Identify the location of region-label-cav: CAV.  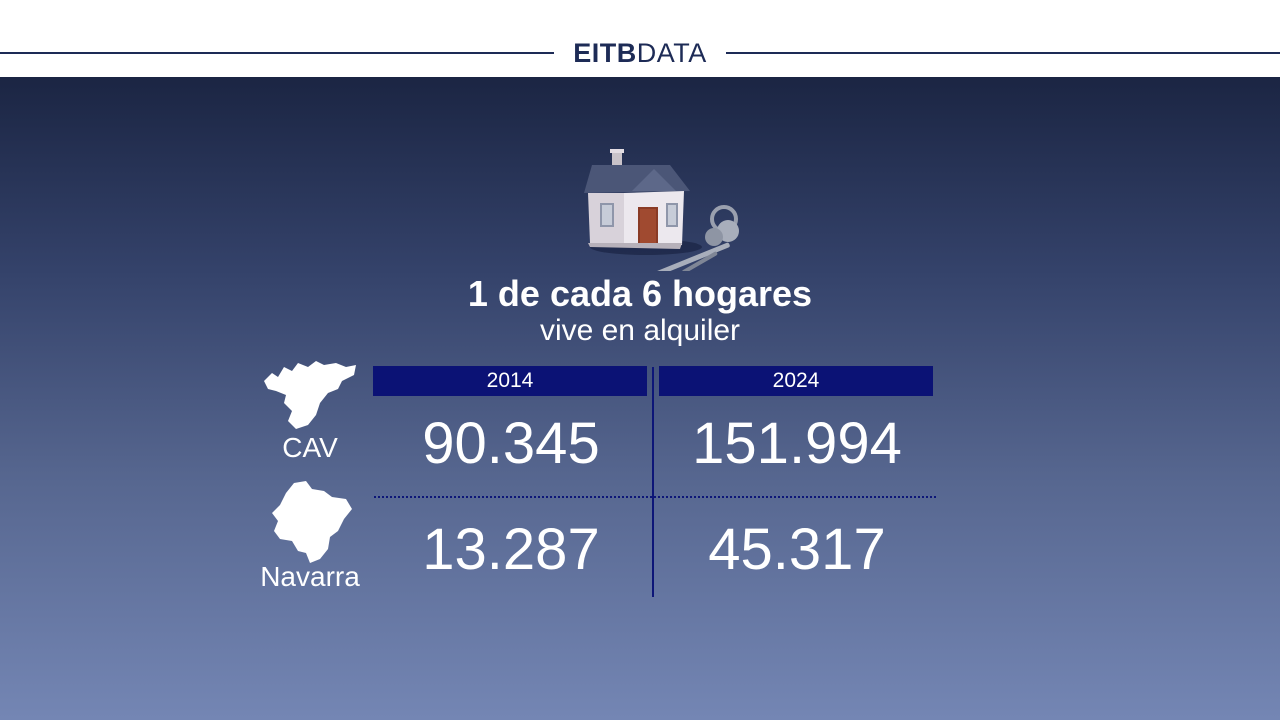
(310, 447).